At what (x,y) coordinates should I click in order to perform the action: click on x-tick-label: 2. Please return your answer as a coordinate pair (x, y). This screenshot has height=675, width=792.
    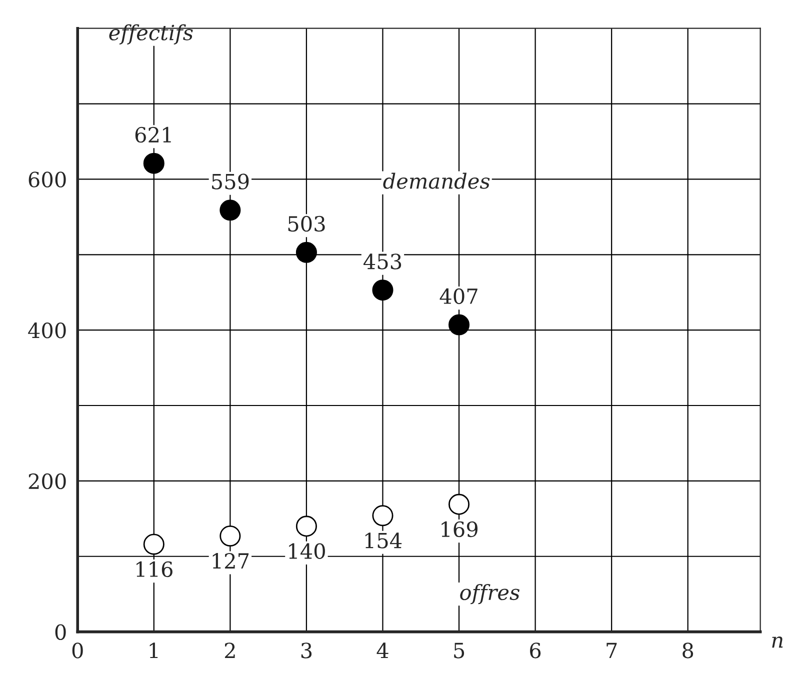
    Looking at the image, I should click on (229, 650).